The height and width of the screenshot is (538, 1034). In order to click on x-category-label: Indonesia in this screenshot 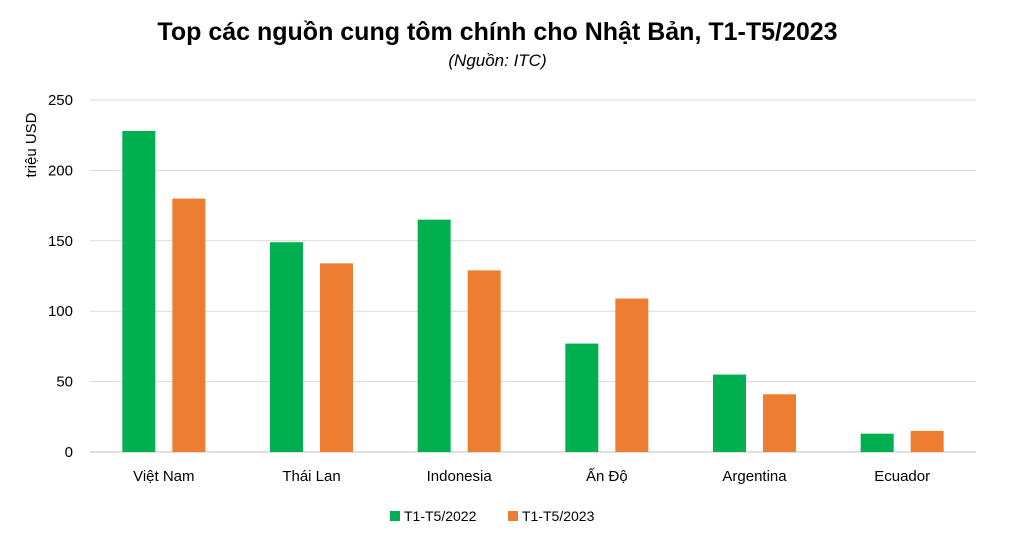, I will do `click(460, 476)`.